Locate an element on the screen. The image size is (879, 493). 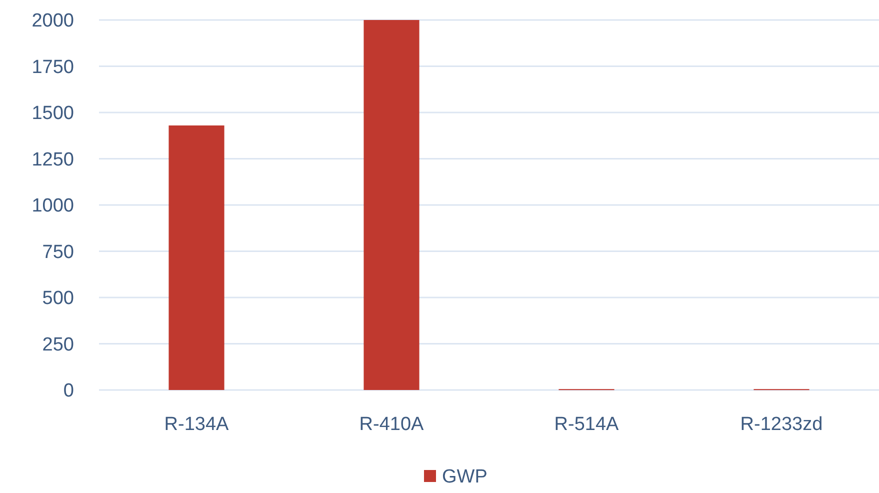
x-tick-label: R-134A is located at coordinates (197, 424).